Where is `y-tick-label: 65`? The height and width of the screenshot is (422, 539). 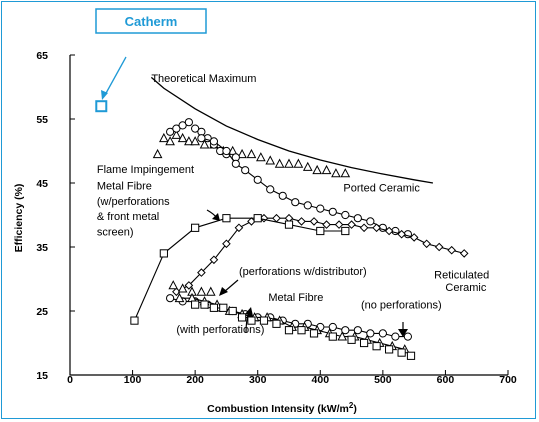 y-tick-label: 65 is located at coordinates (42, 56).